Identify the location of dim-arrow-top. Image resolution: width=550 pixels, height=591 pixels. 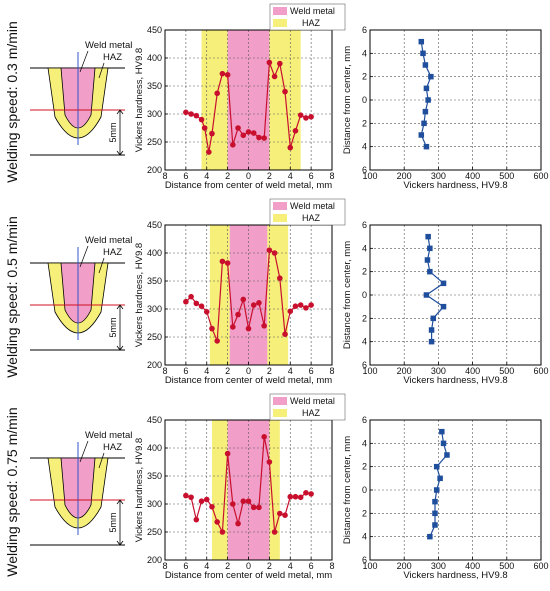
(120, 502).